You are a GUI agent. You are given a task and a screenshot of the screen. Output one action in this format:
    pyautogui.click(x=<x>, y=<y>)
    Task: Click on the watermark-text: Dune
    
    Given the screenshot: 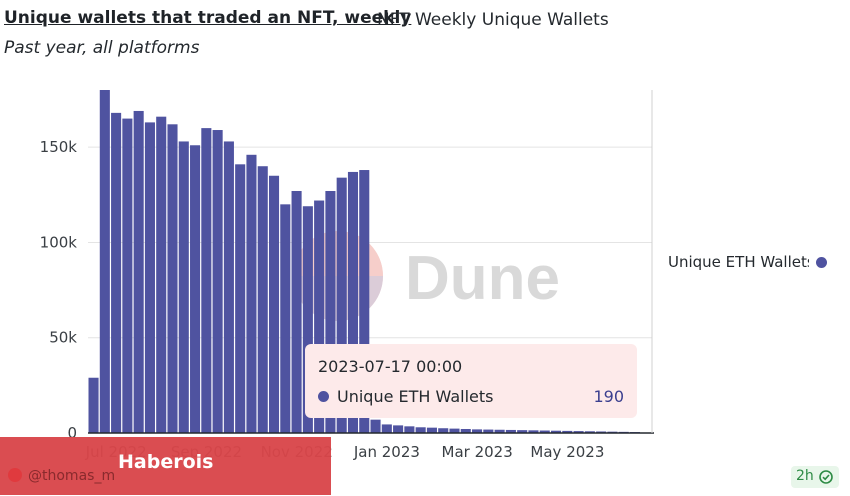 What is the action you would take?
    pyautogui.click(x=482, y=278)
    